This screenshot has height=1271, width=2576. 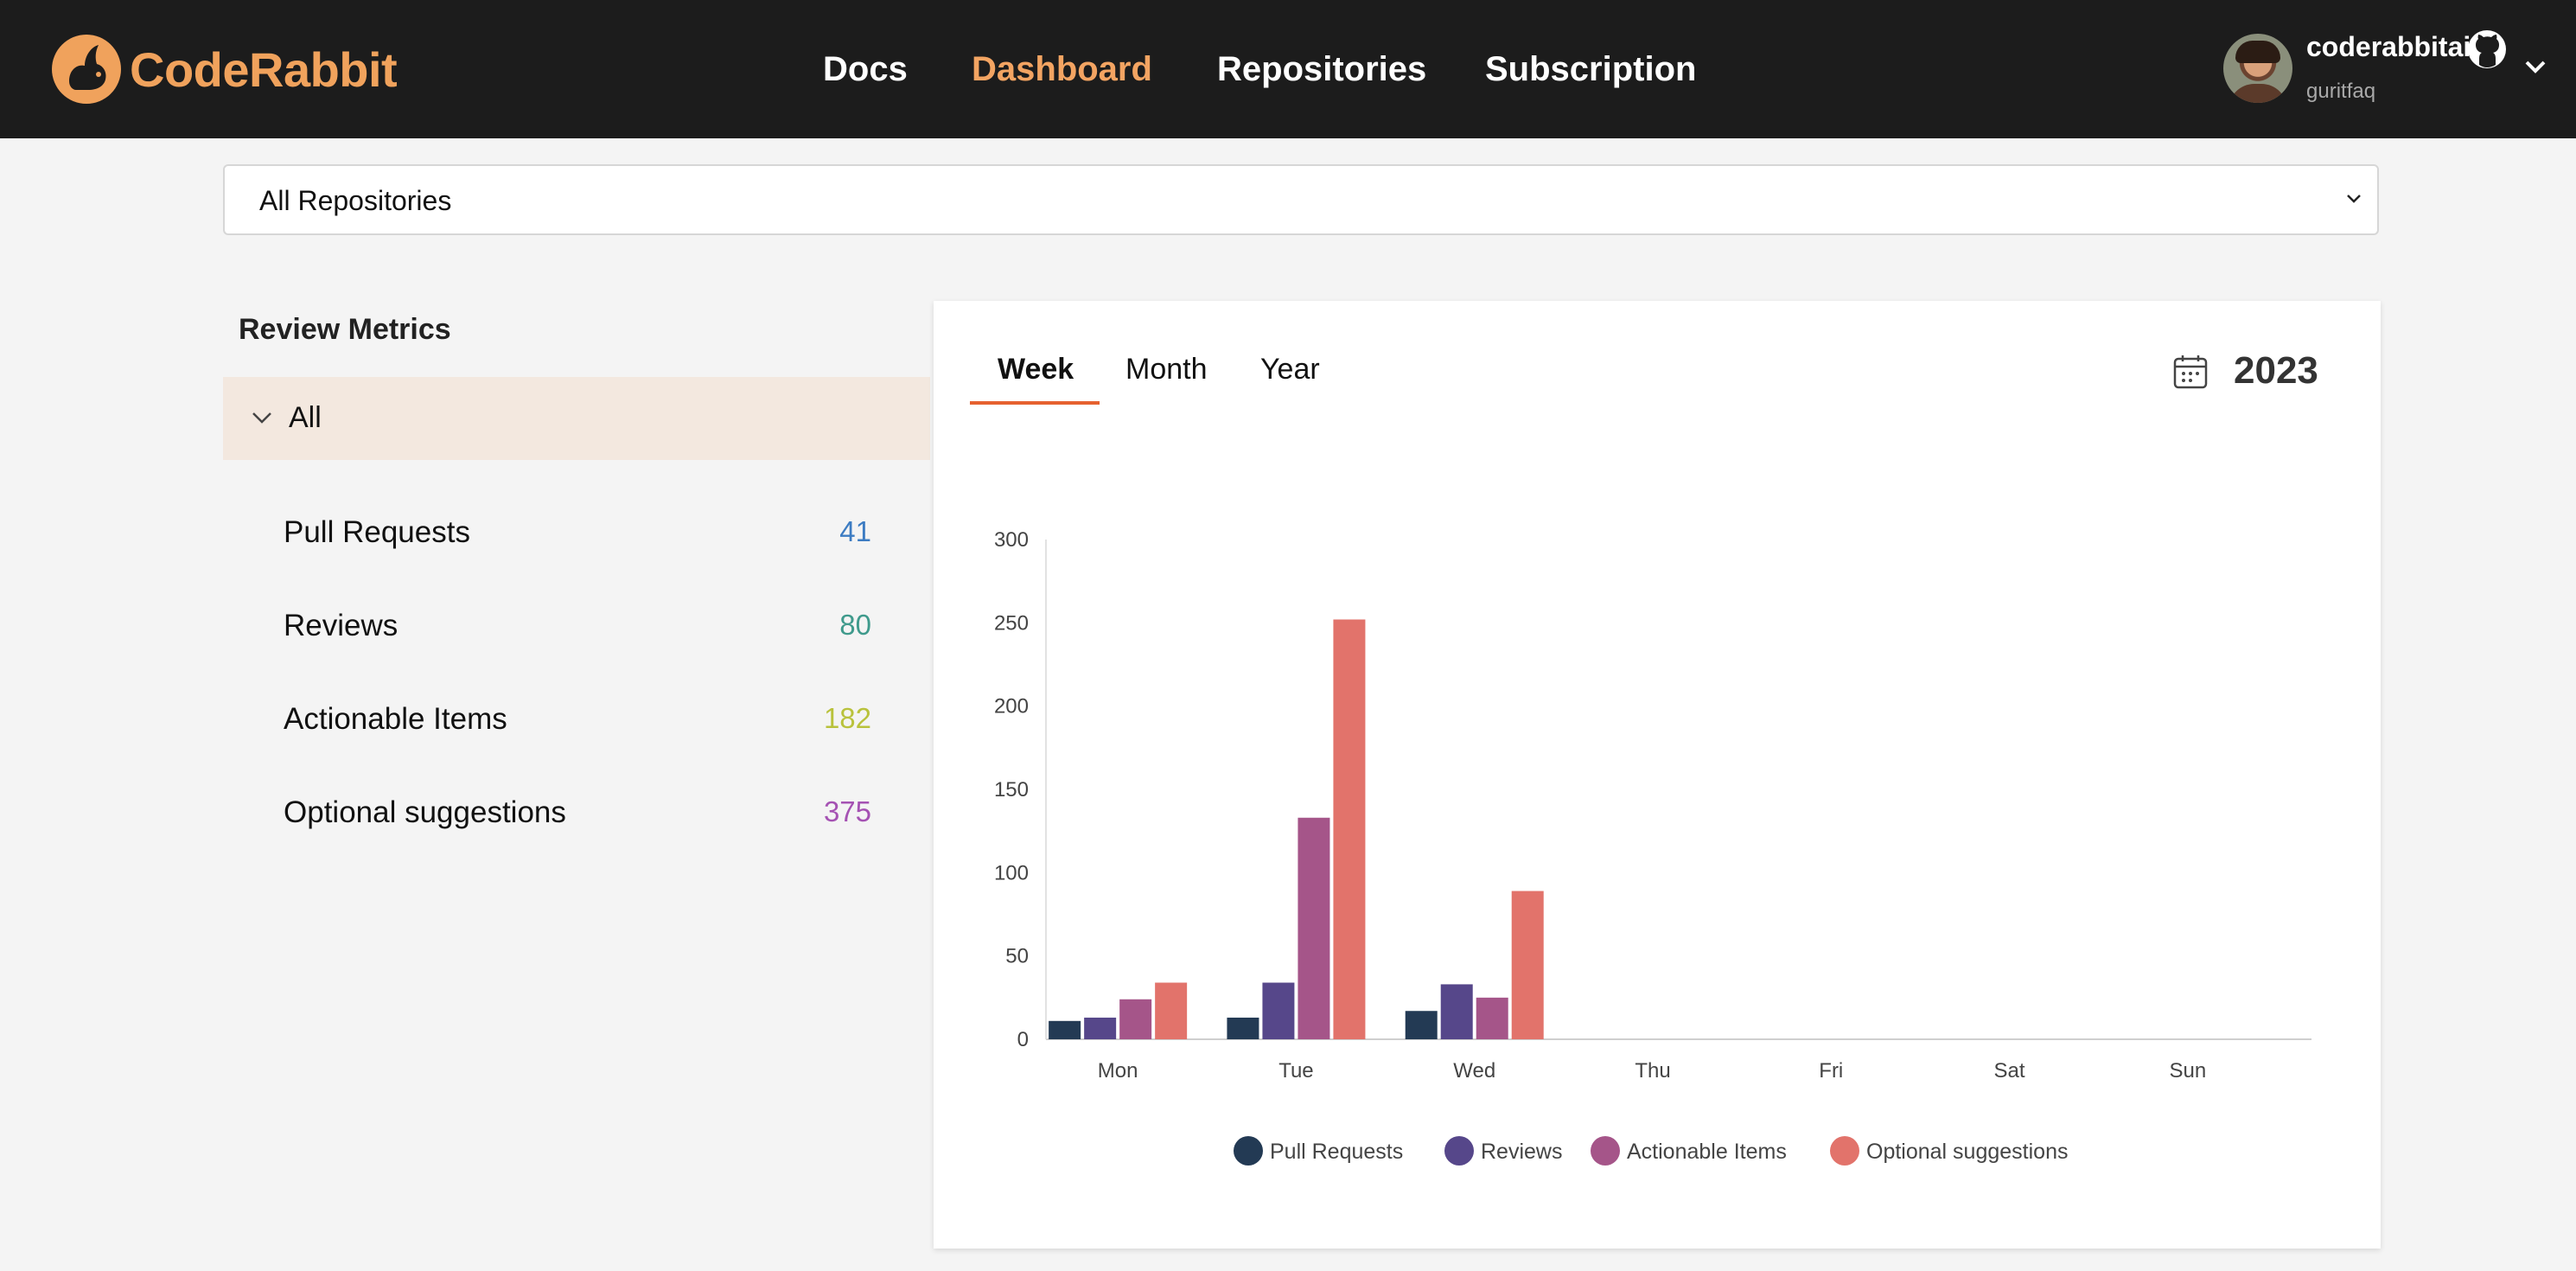 I want to click on x-tick-label: Wed, so click(x=1474, y=1071).